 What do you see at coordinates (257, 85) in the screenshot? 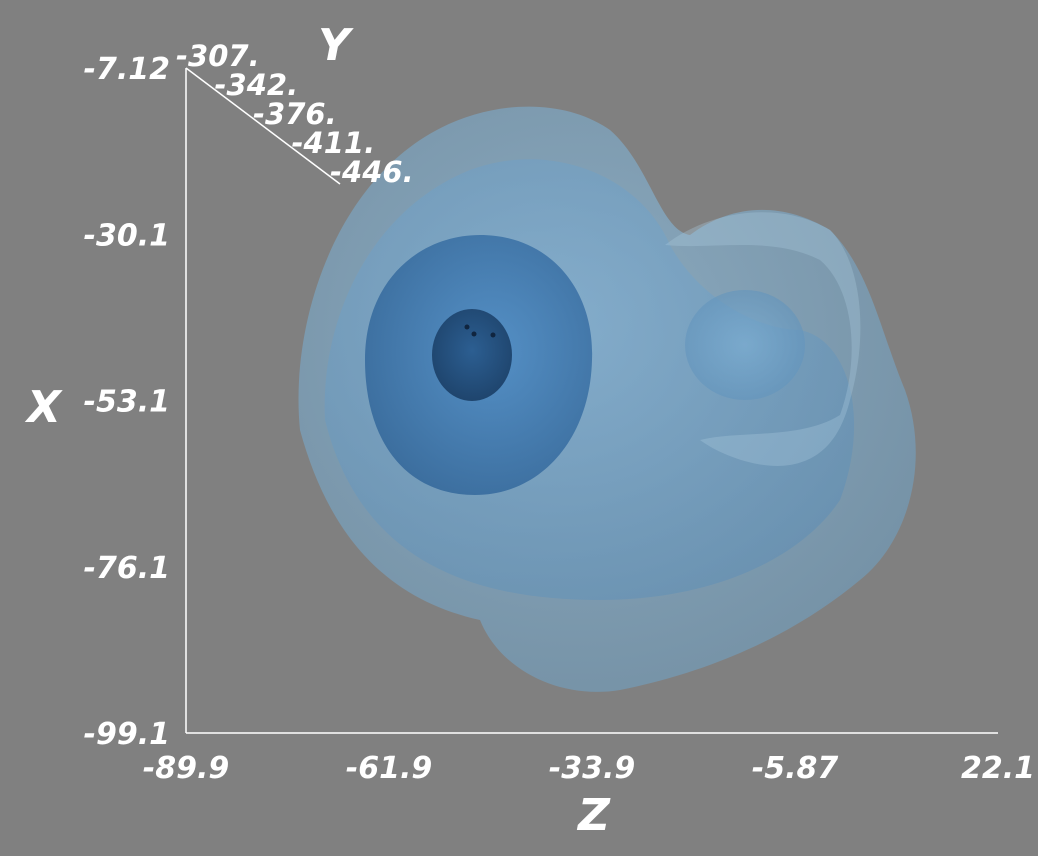
I see `y-axis-tick-label: -342.` at bounding box center [257, 85].